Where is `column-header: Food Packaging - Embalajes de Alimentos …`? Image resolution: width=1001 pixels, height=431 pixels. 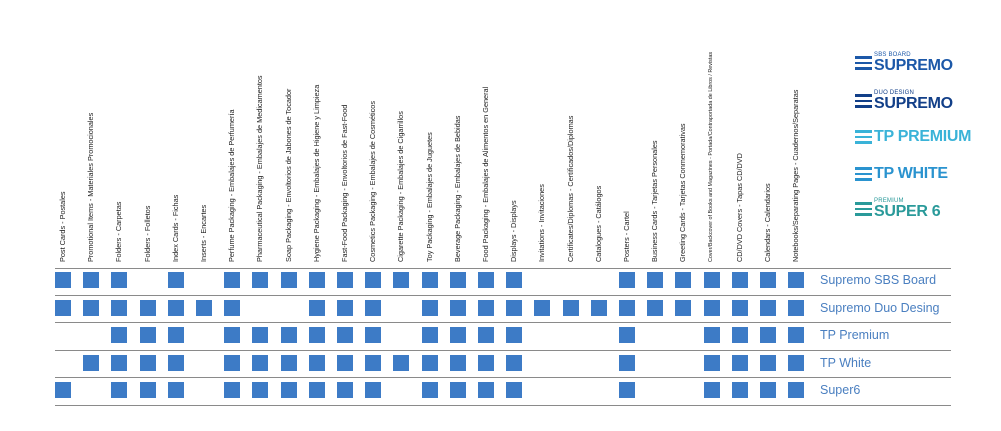
column-header: Food Packaging - Embalajes de Alimentos … is located at coordinates (485, 174).